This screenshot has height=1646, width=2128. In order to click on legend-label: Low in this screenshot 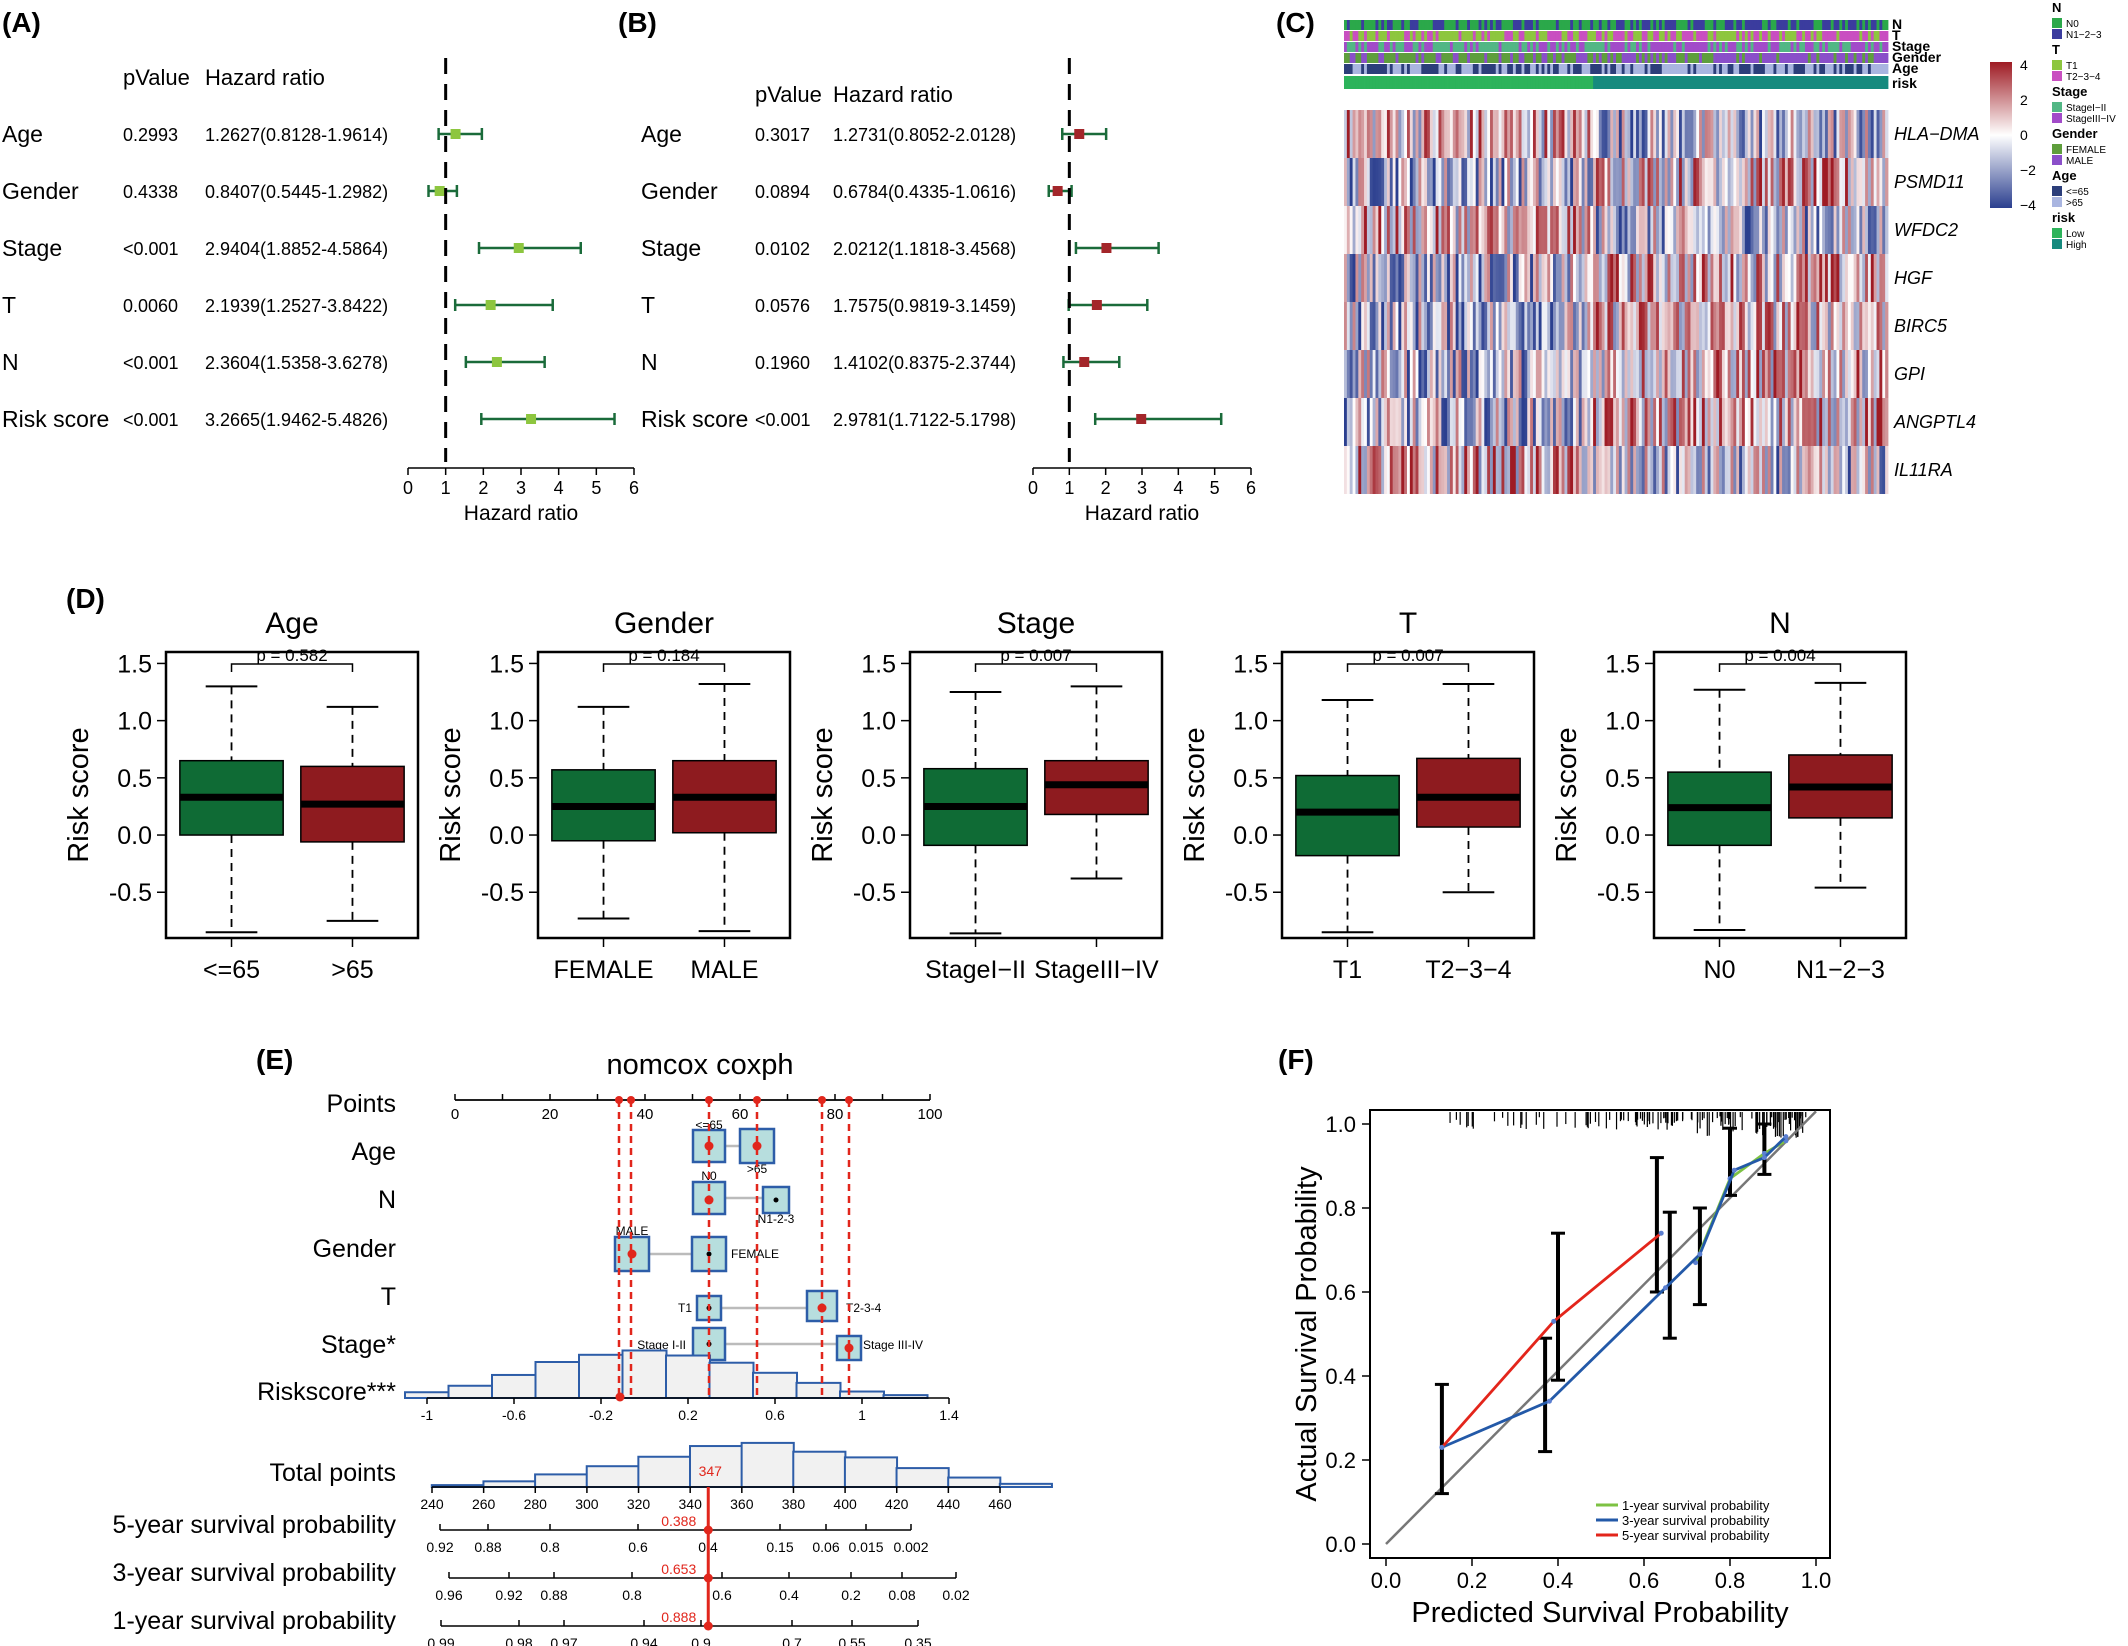, I will do `click(2075, 234)`.